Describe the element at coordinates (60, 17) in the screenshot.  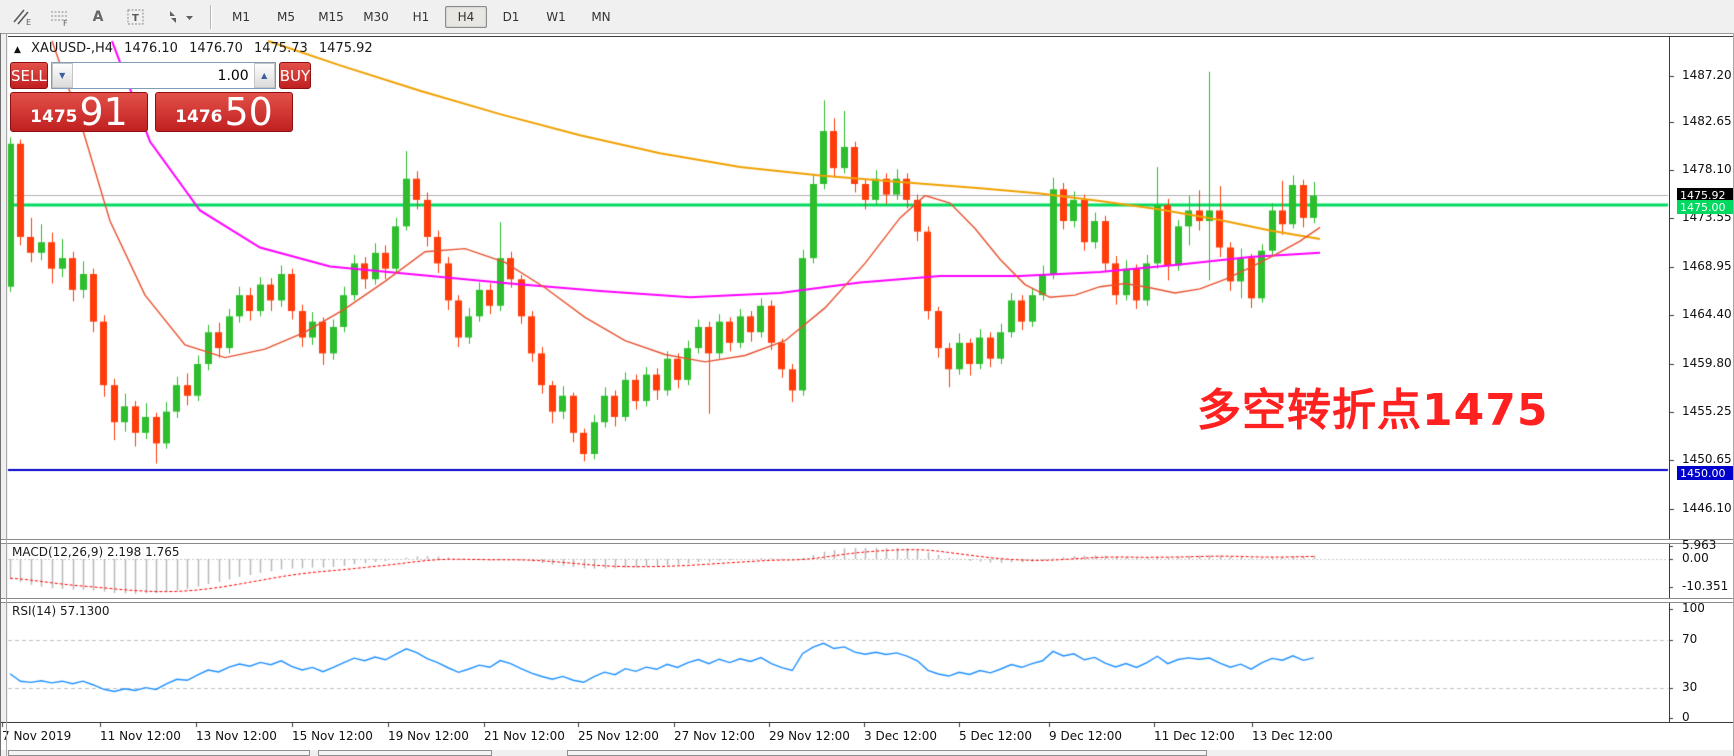
I see `grid-icon: F` at that location.